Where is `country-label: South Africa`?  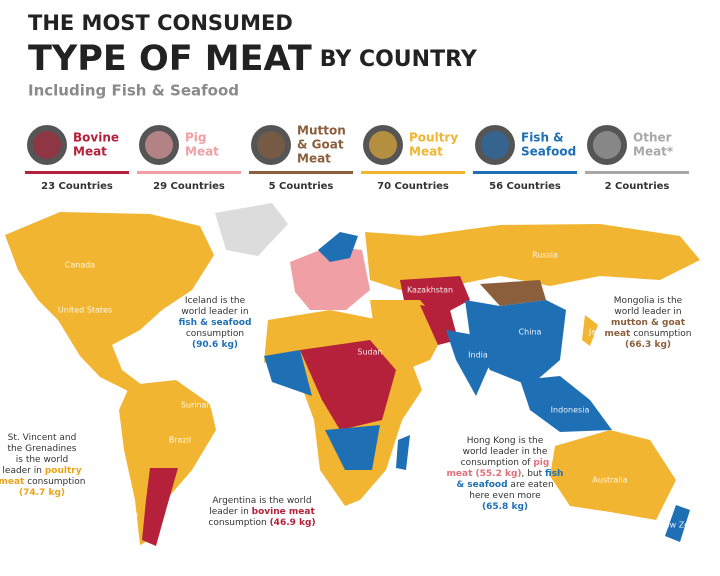
country-label: South Africa is located at coordinates (375, 515).